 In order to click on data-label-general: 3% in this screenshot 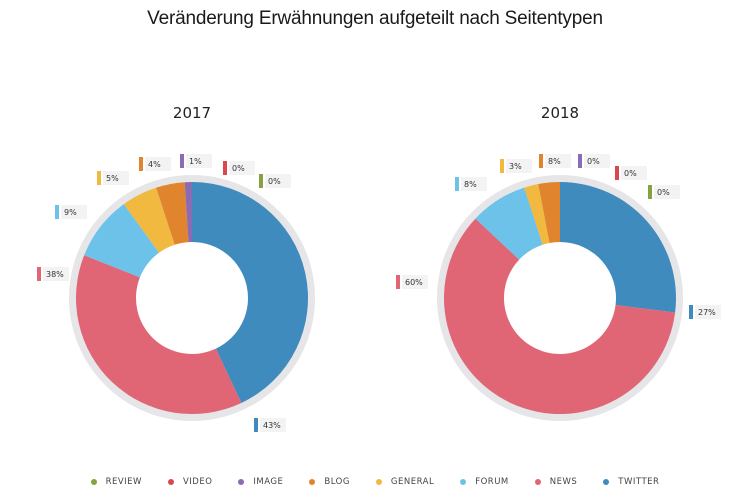, I will do `click(516, 166)`.